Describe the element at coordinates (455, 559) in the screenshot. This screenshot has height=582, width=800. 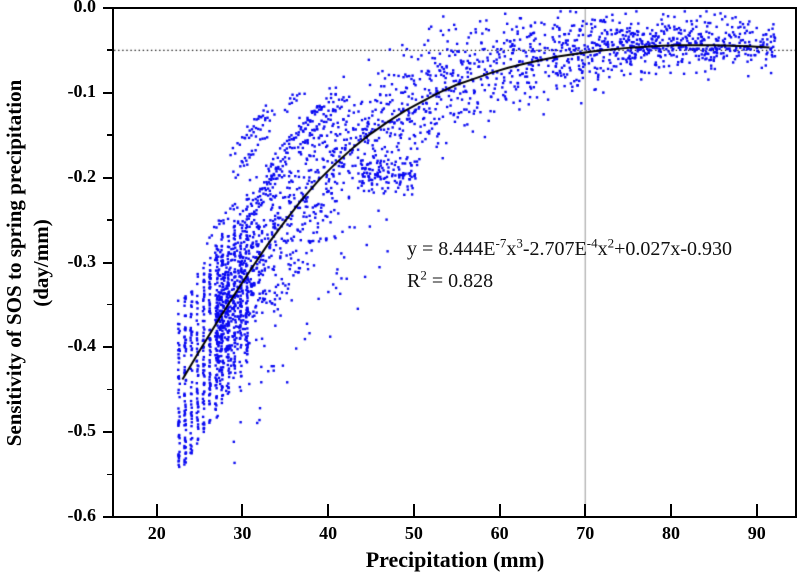
I see `x-axis-title: Precipitation (mm)` at that location.